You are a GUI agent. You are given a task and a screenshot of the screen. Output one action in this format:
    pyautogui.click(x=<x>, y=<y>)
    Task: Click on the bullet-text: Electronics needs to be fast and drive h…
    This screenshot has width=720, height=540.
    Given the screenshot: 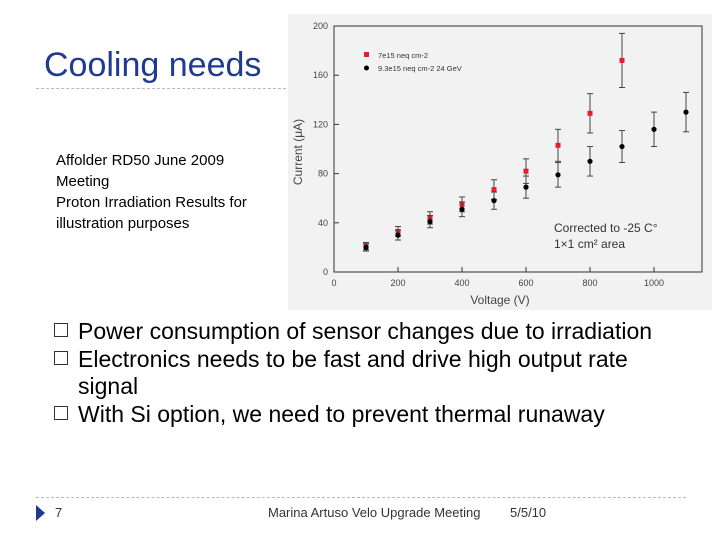 What is the action you would take?
    pyautogui.click(x=353, y=372)
    